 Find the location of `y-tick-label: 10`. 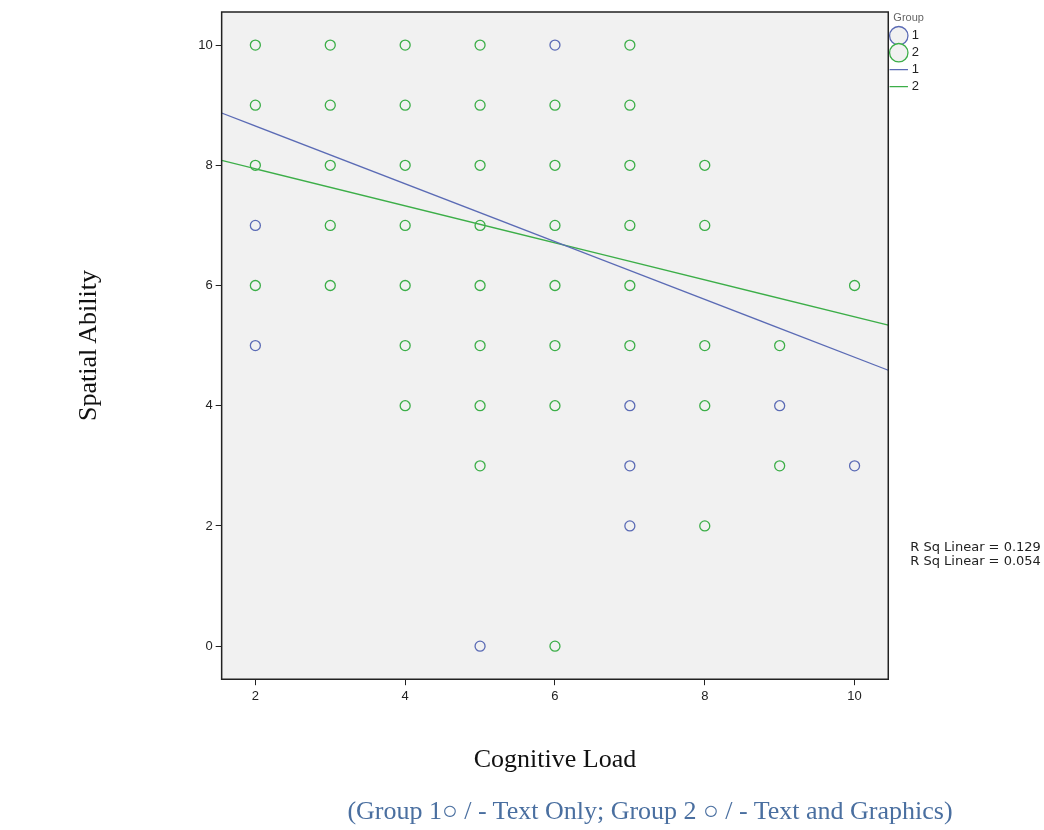

y-tick-label: 10 is located at coordinates (205, 44).